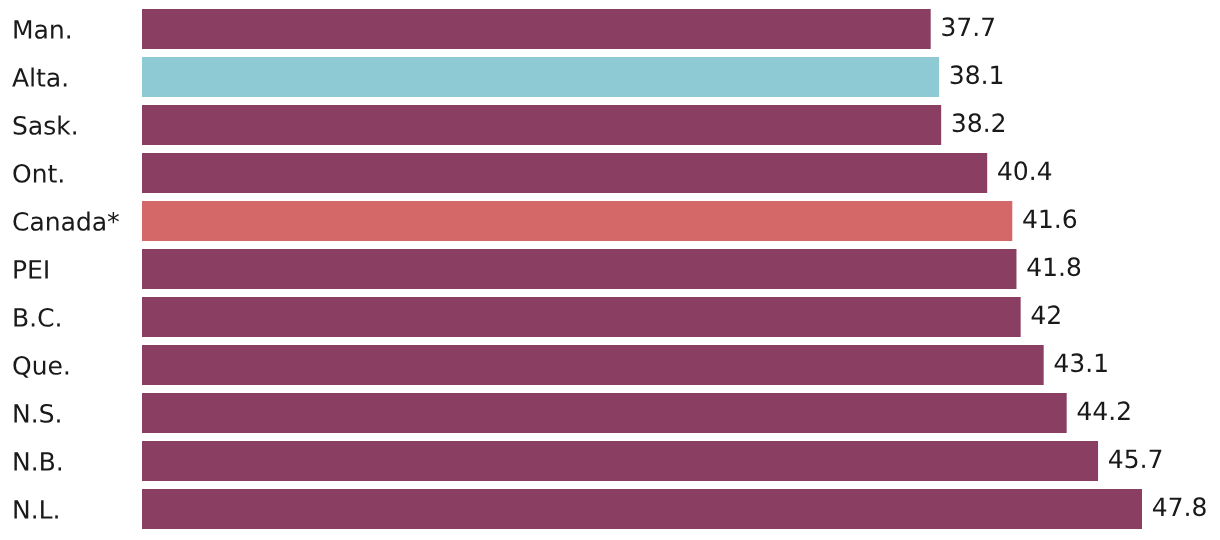 Image resolution: width=1220 pixels, height=540 pixels. Describe the element at coordinates (1080, 363) in the screenshot. I see `data-label: 43.1` at that location.